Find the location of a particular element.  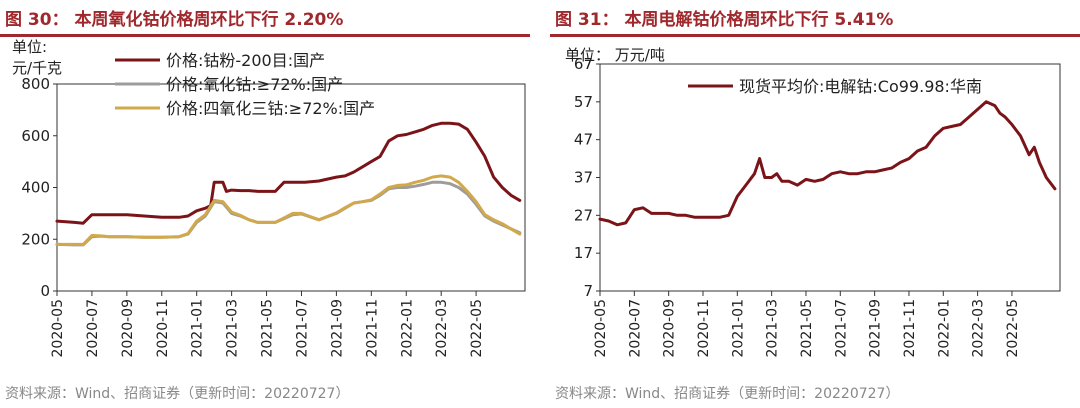

y-tick-label: 17 is located at coordinates (583, 253).